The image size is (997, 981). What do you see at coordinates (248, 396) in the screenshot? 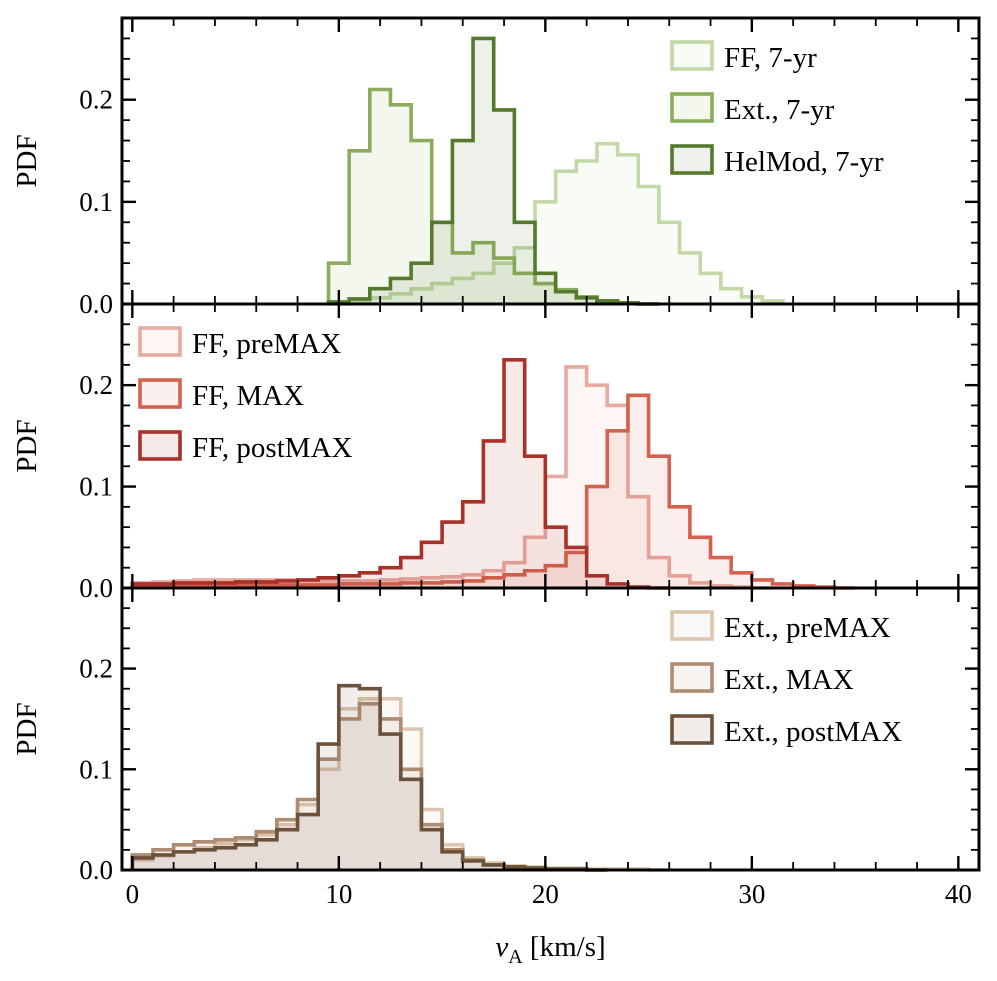
I see `legend-label: FF, MAX` at bounding box center [248, 396].